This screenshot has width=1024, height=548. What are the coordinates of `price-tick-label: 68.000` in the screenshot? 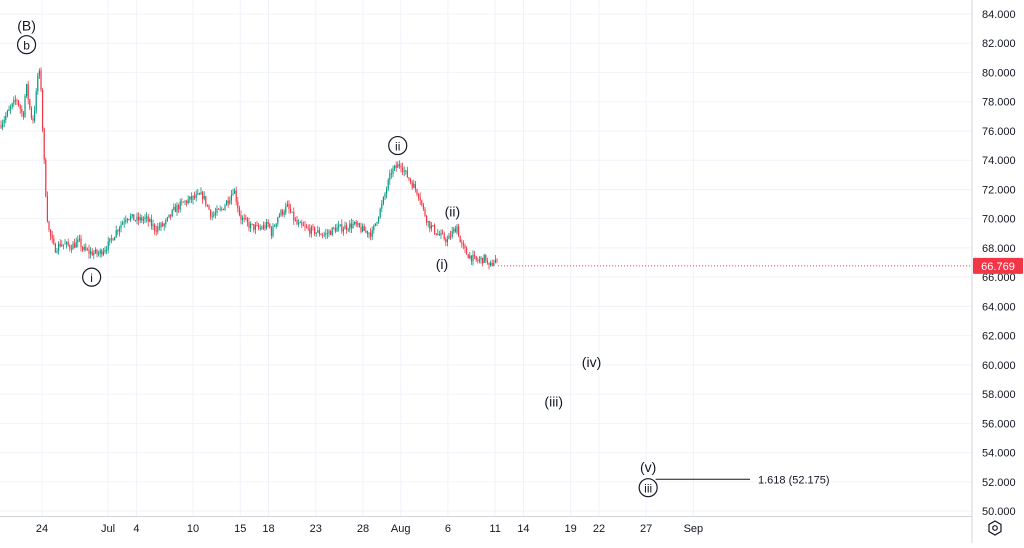 It's located at (999, 249).